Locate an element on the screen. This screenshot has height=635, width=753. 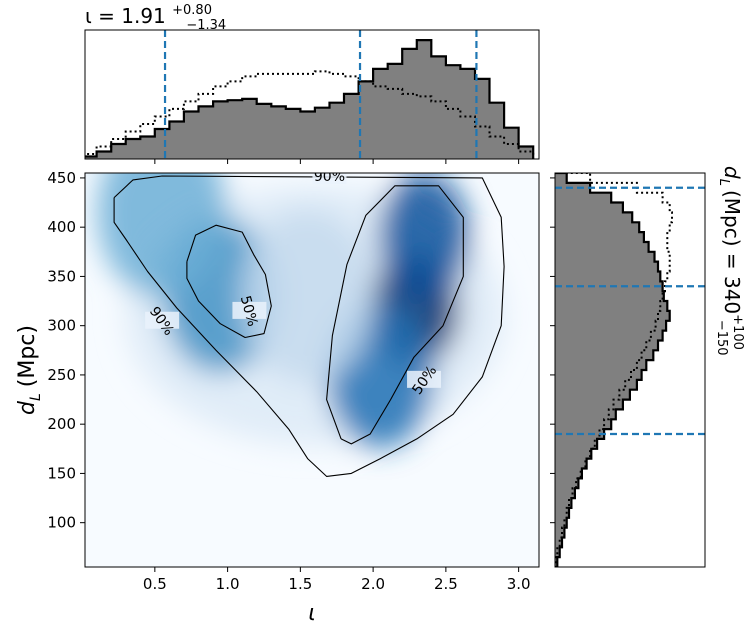
y-tick-label: 150 is located at coordinates (61, 473).